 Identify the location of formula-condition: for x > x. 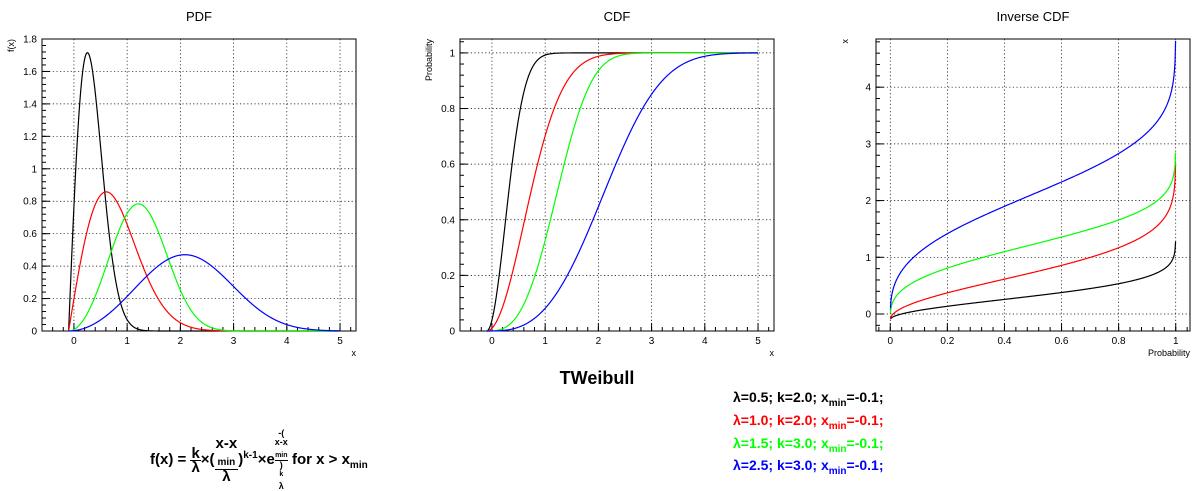
(318, 459).